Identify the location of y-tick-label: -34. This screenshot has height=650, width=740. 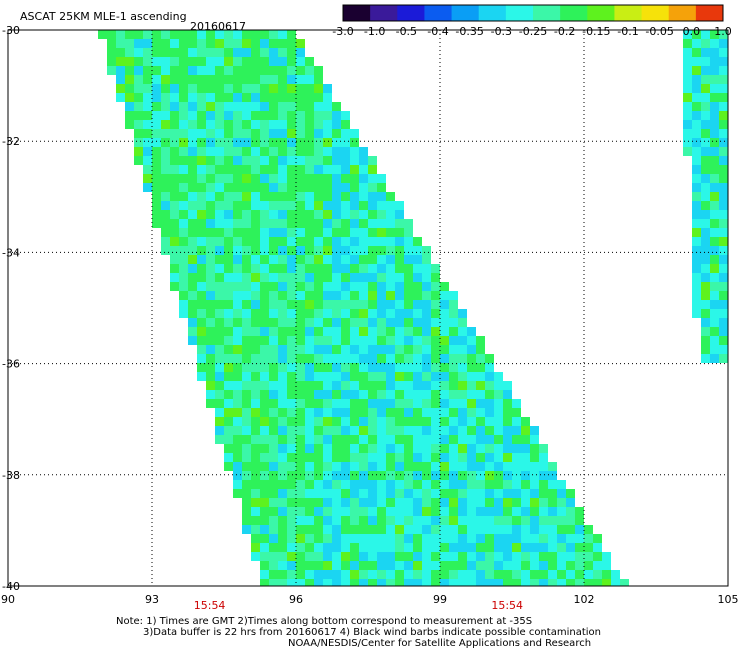
(11, 252).